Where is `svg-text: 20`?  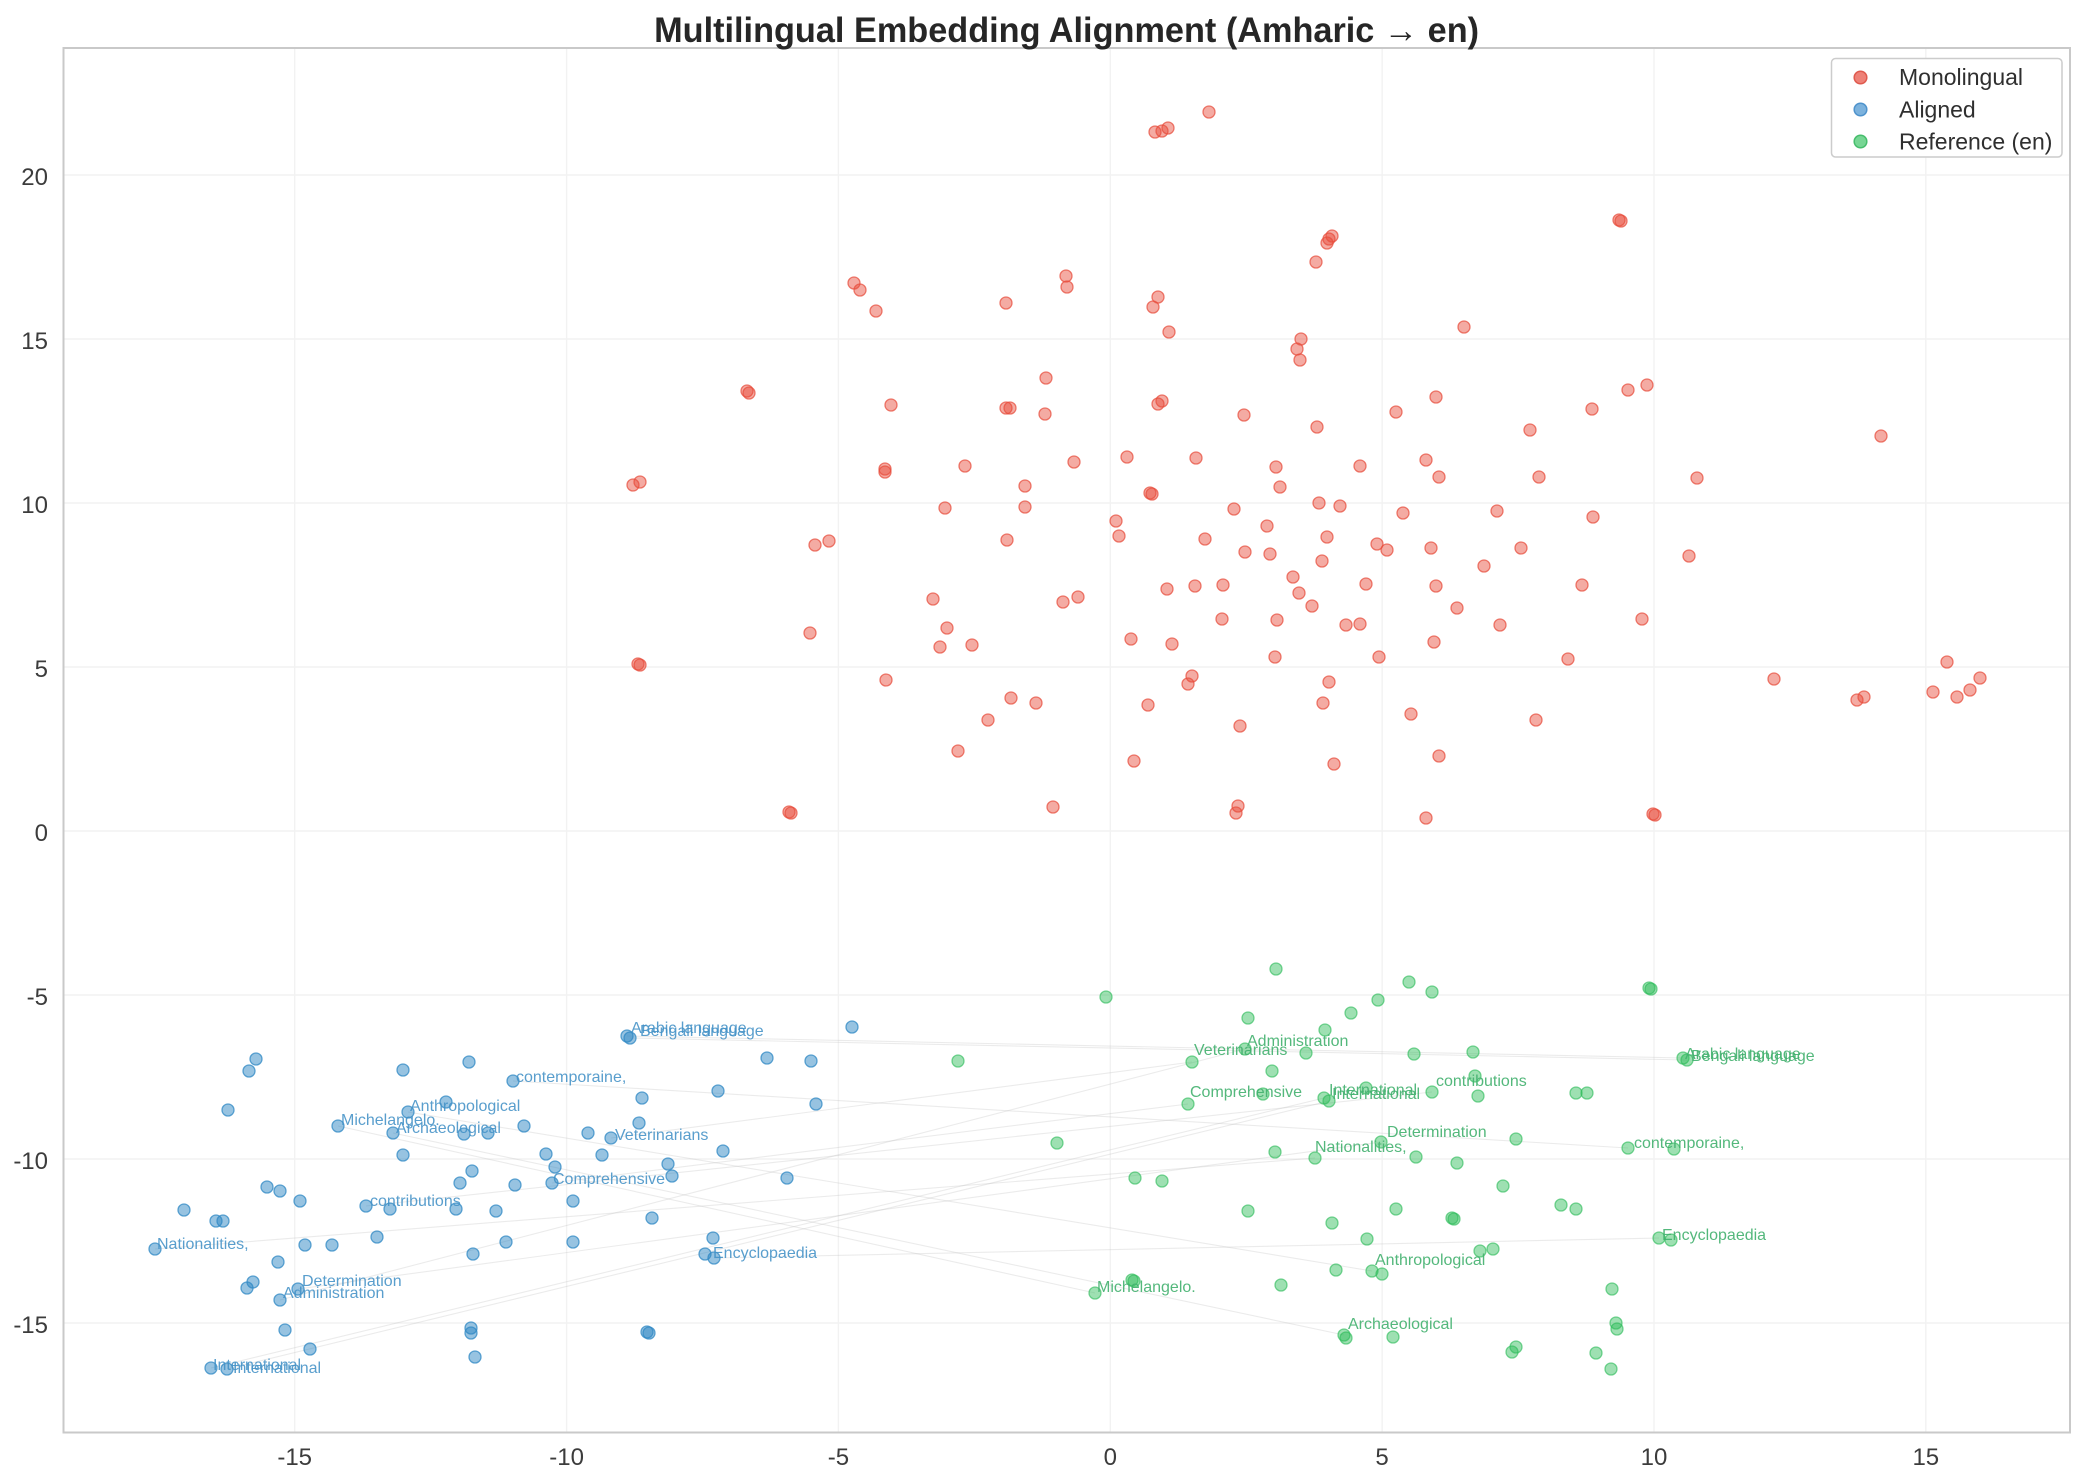 svg-text: 20 is located at coordinates (34, 177).